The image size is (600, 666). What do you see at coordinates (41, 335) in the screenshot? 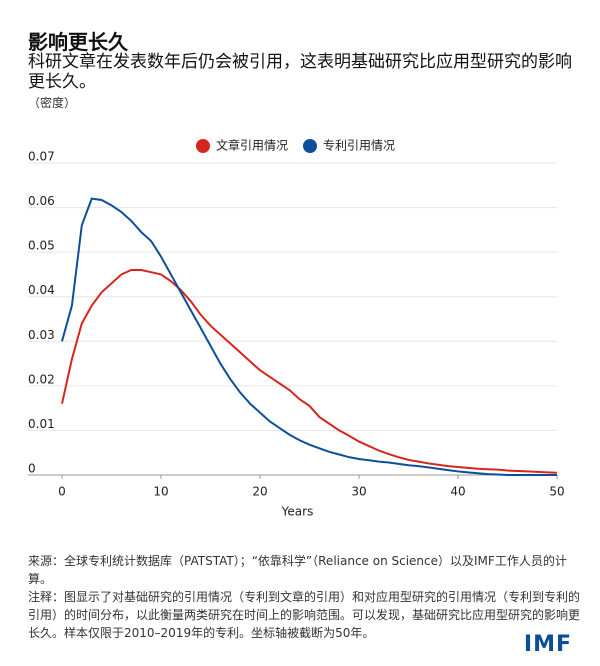
I see `y-tick-label: 0.03` at bounding box center [41, 335].